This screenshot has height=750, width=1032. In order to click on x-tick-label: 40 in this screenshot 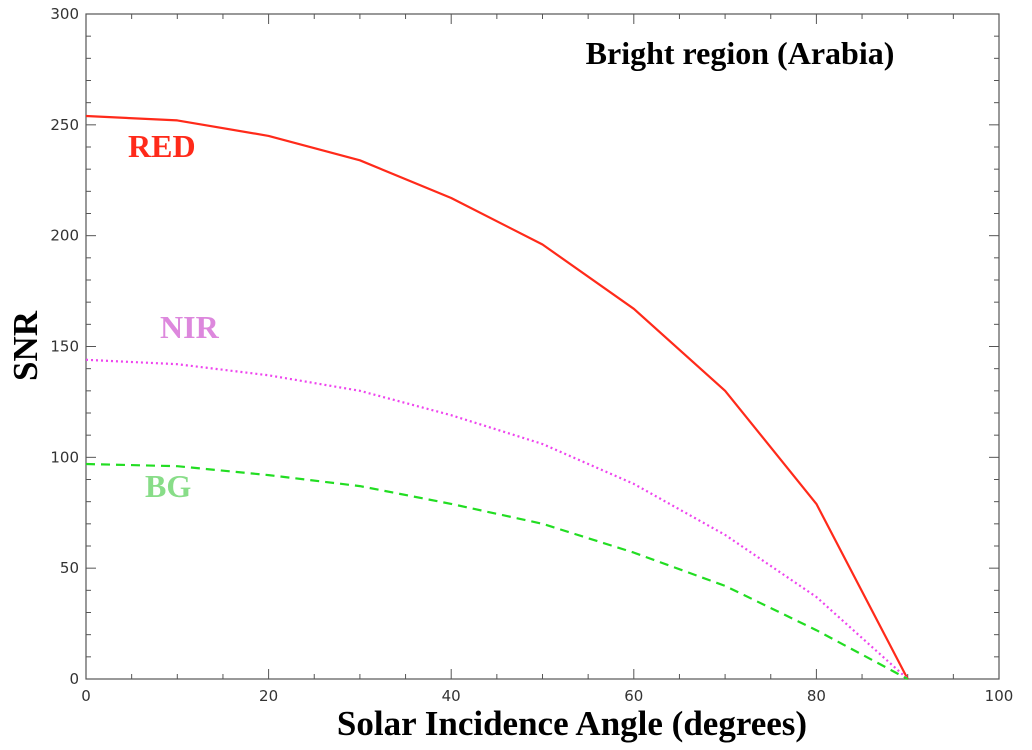, I will do `click(451, 696)`.